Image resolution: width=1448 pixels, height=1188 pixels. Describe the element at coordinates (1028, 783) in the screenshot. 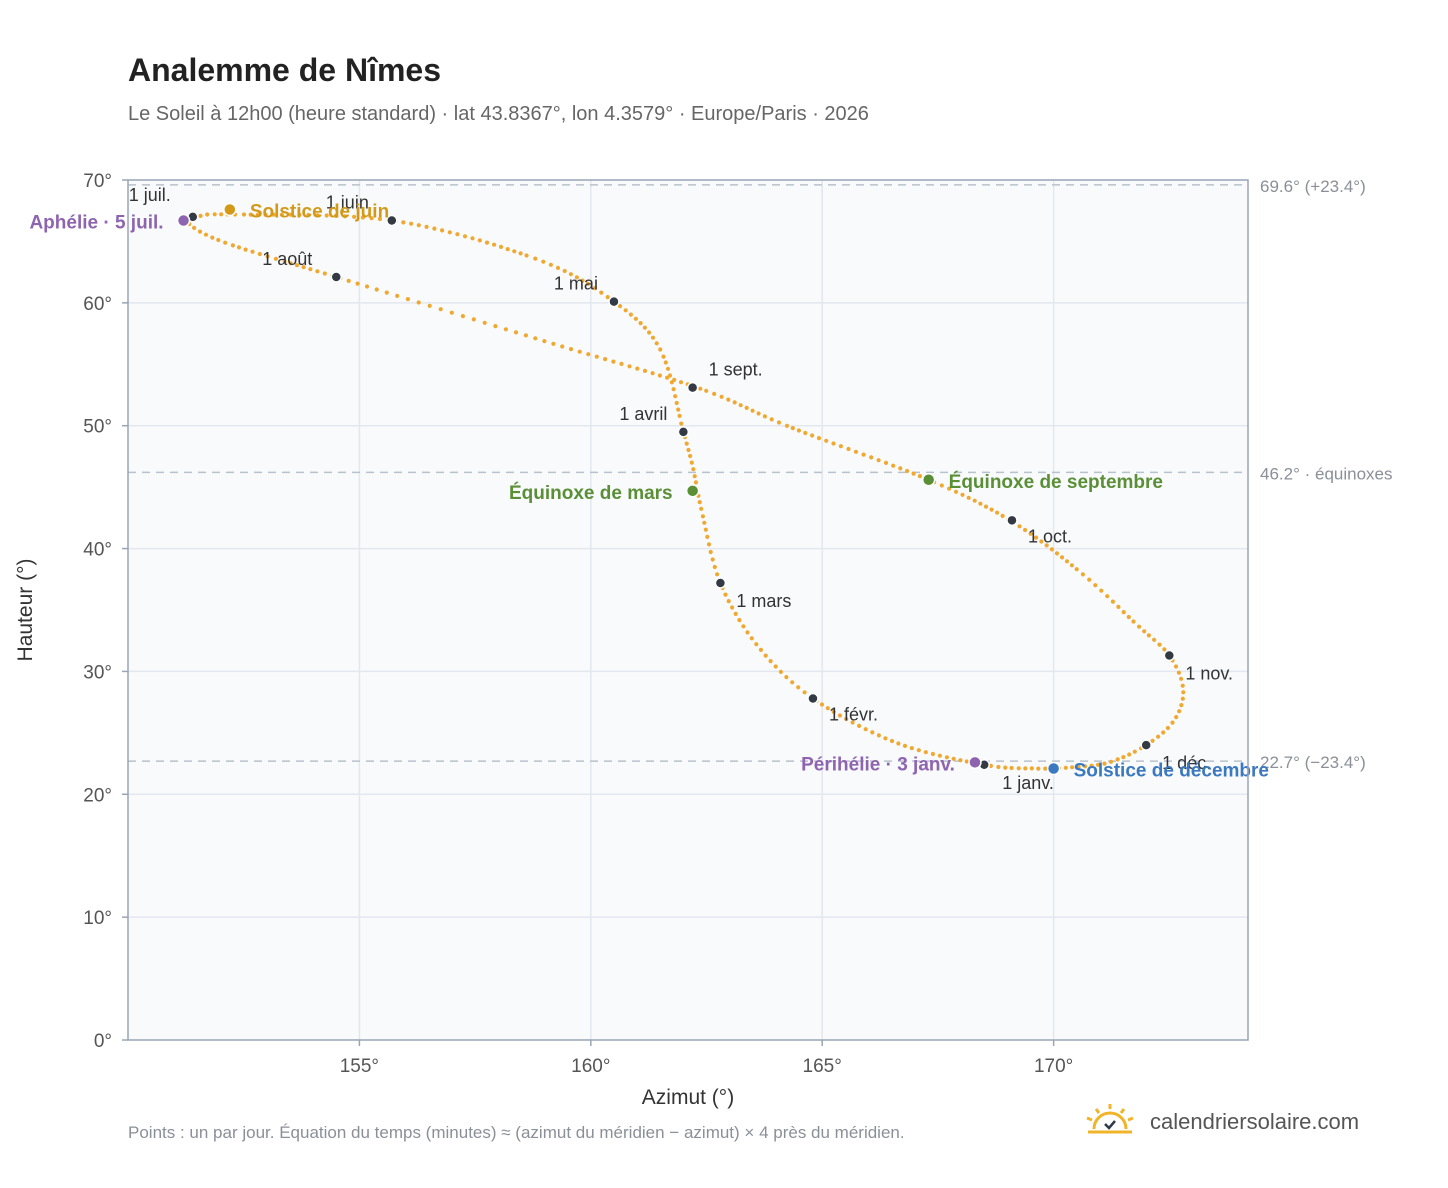

I see `month-label: 1 janv.` at that location.